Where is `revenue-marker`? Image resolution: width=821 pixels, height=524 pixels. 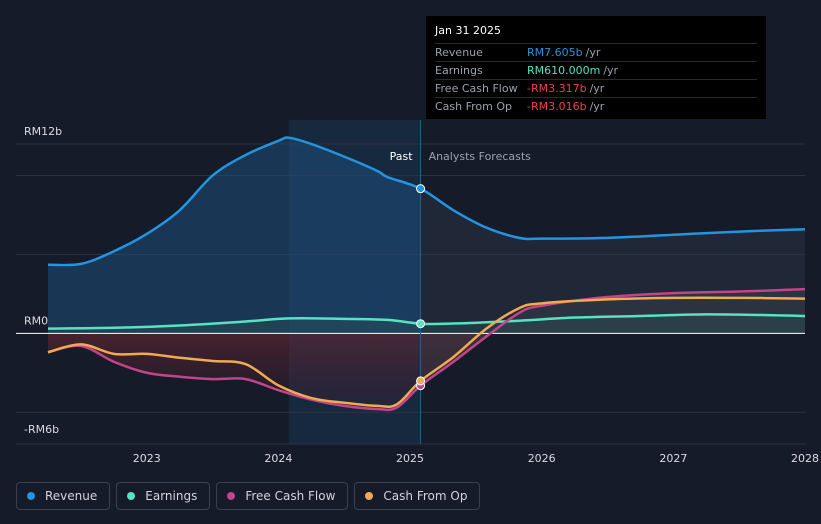 revenue-marker is located at coordinates (421, 189).